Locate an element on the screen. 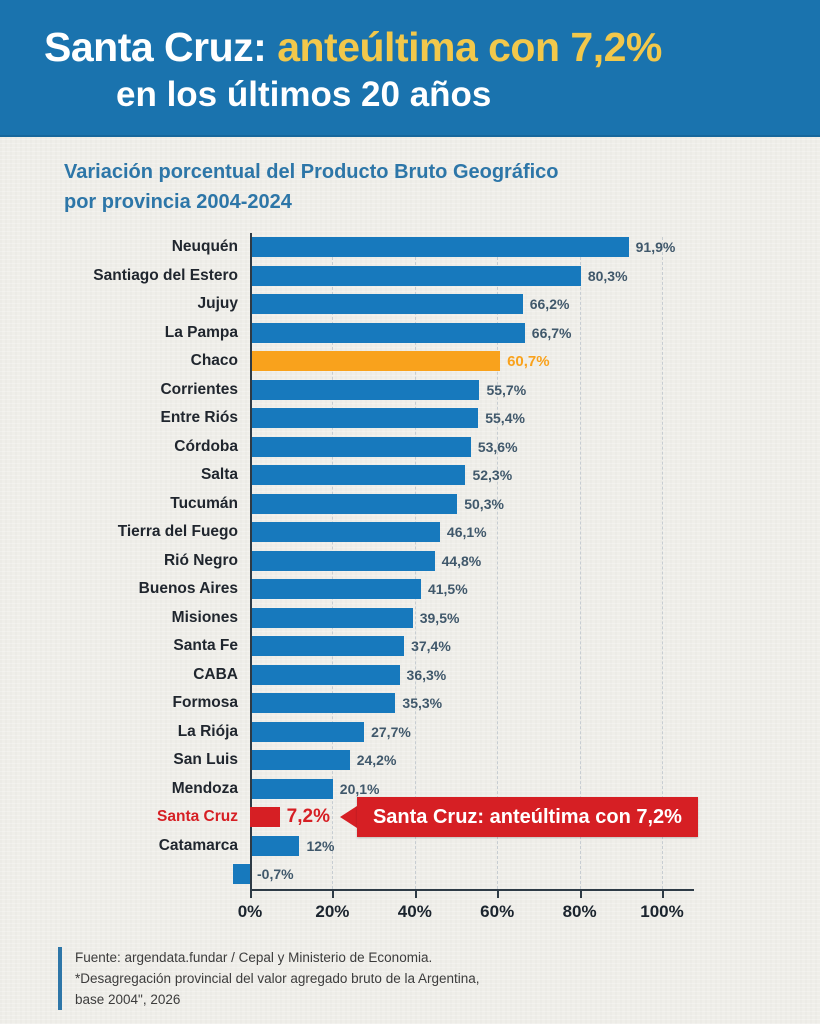 Image resolution: width=820 pixels, height=1024 pixels. plot-cell: 80,3% is located at coordinates (513, 275).